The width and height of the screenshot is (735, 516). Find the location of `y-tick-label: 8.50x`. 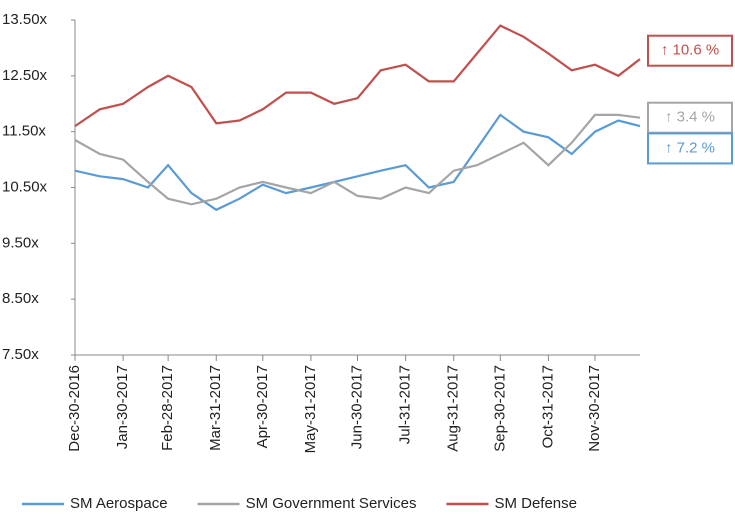

y-tick-label: 8.50x is located at coordinates (20, 298).